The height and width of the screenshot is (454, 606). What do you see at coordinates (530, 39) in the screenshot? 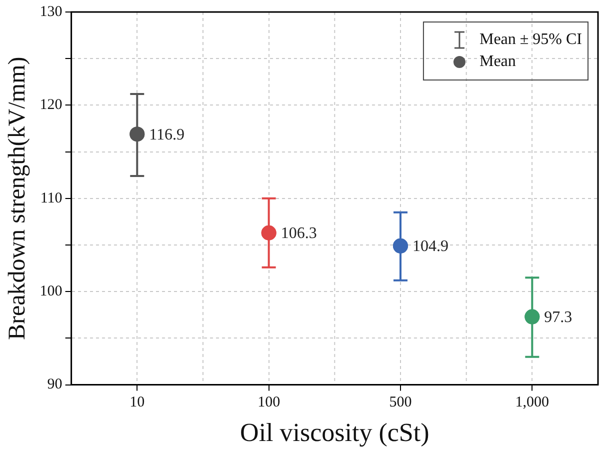
I see `annotation: Mean ± 95% CI` at bounding box center [530, 39].